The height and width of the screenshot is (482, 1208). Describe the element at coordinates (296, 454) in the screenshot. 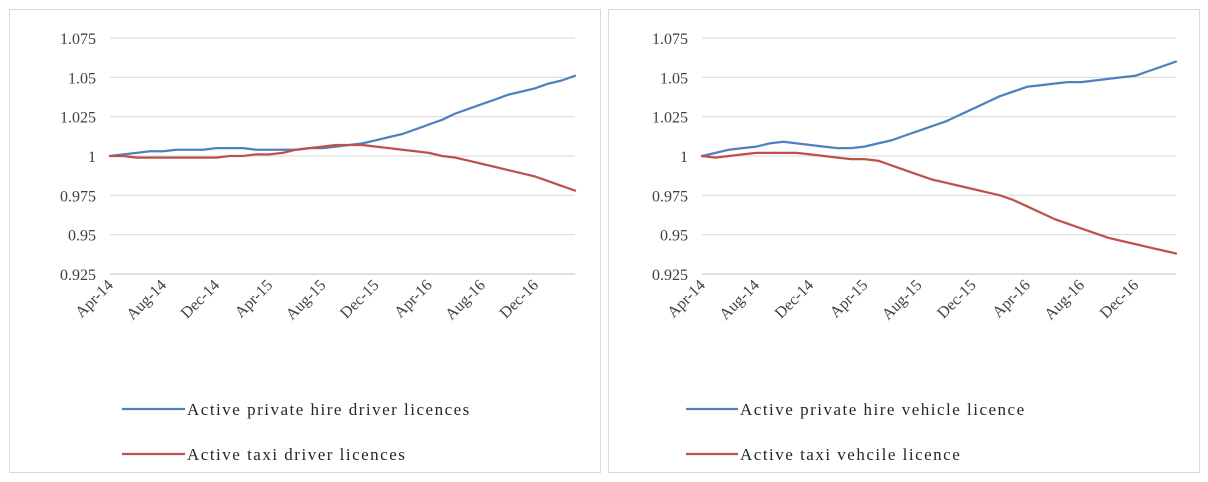

I see `legend-label: Active taxi driver licences` at that location.